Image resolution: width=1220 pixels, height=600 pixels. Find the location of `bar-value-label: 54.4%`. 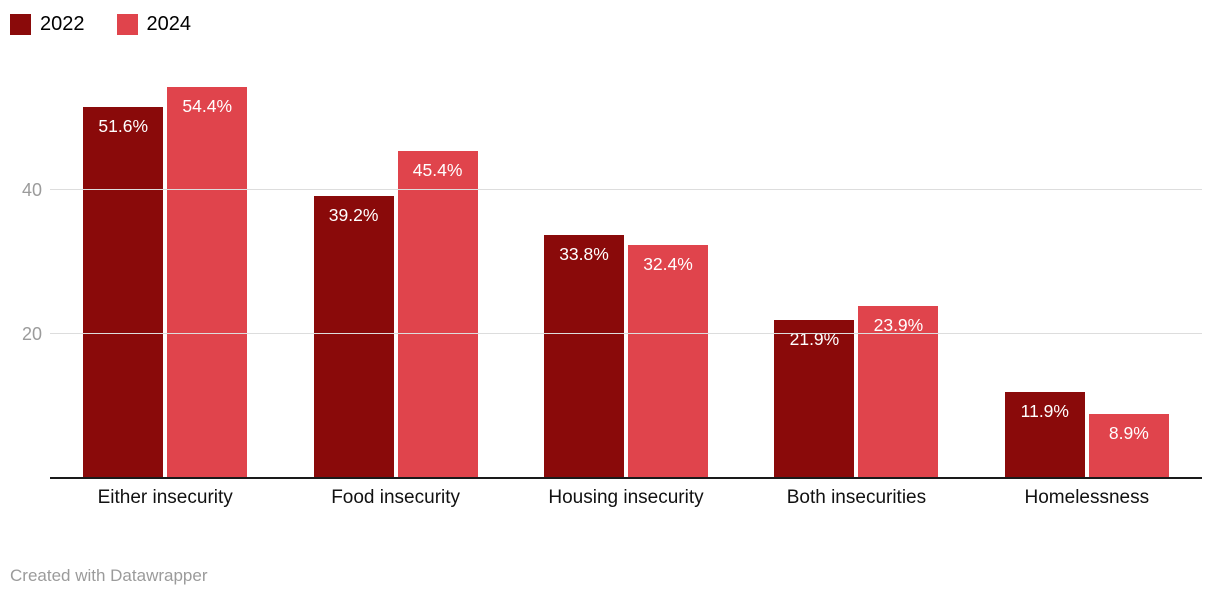

bar-value-label: 54.4% is located at coordinates (207, 105).